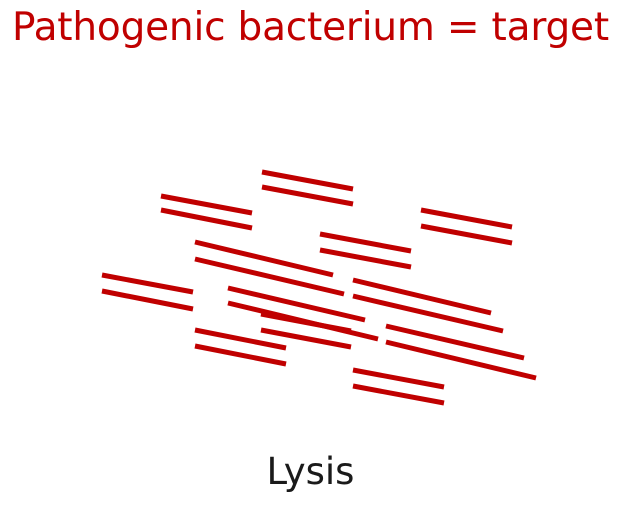 The image size is (621, 524). I want to click on diagram-title: Pathogenic bacterium = target, so click(310, 27).